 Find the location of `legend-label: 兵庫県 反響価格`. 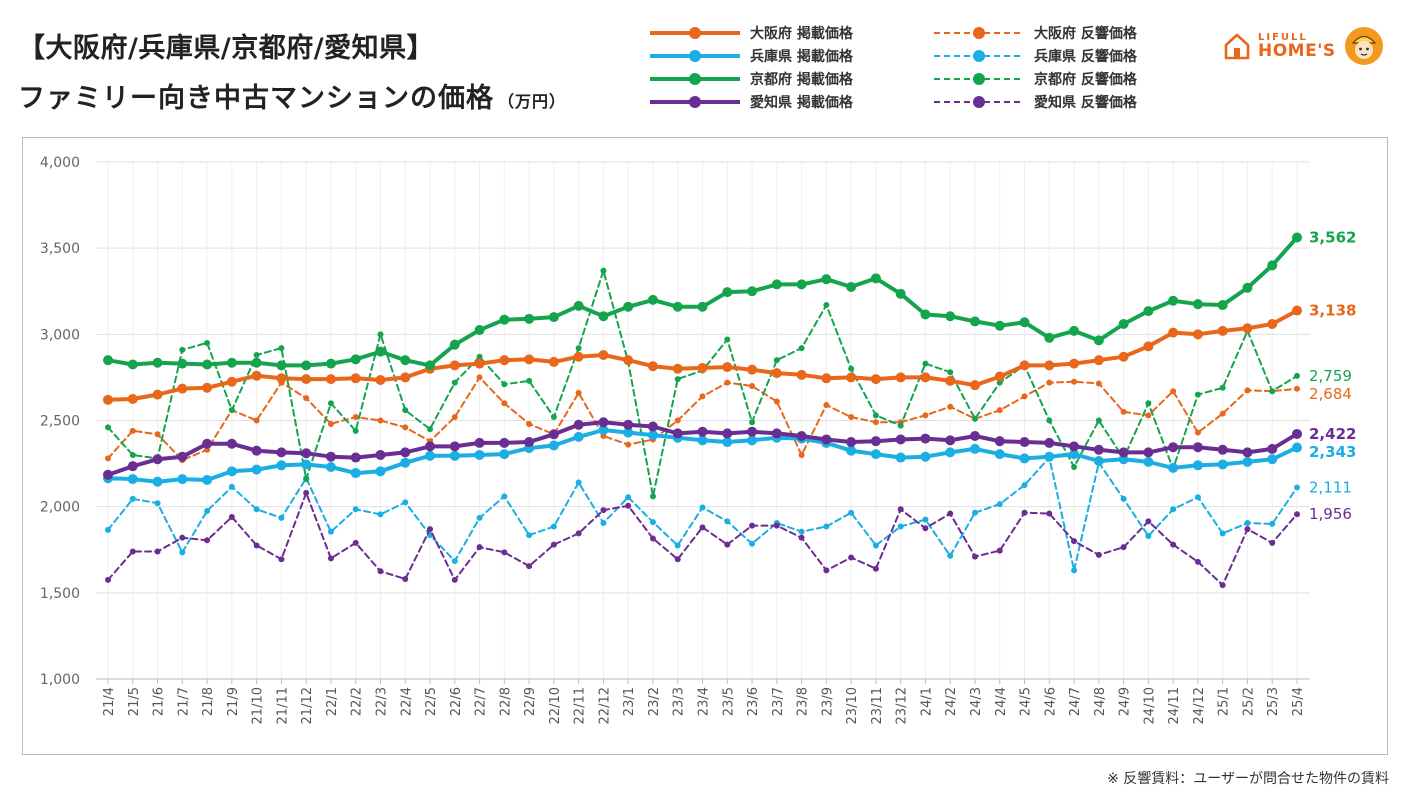

legend-label: 兵庫県 反響価格 is located at coordinates (1085, 57).